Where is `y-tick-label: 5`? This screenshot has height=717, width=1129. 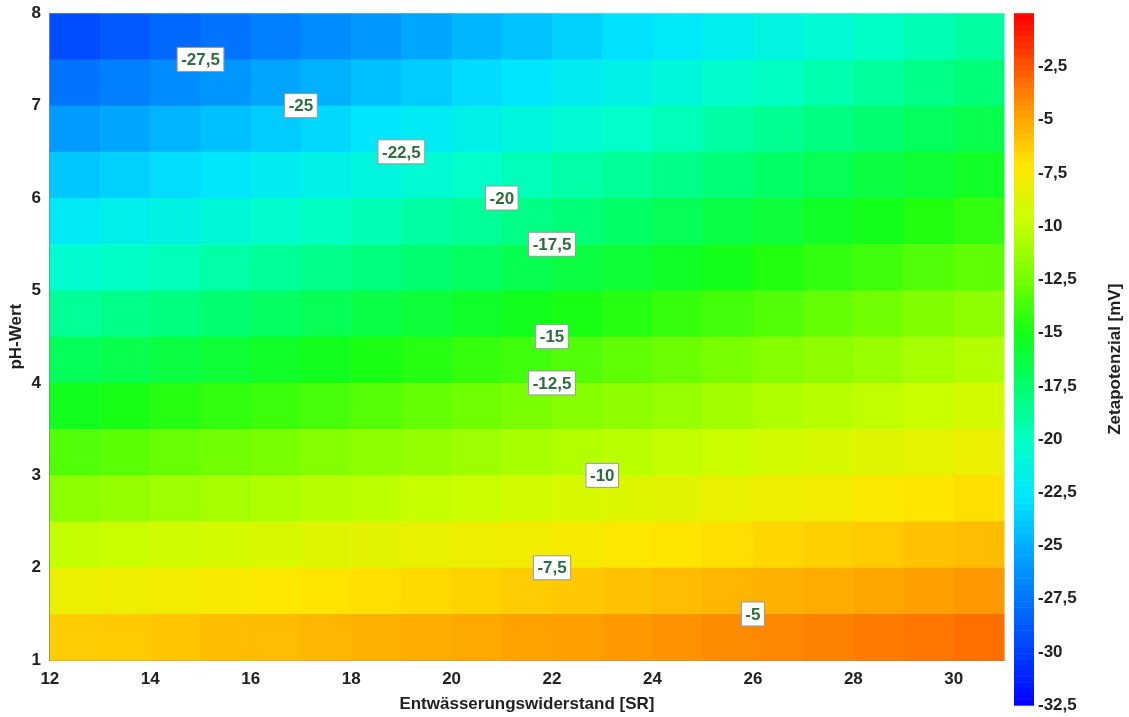 y-tick-label: 5 is located at coordinates (36, 290).